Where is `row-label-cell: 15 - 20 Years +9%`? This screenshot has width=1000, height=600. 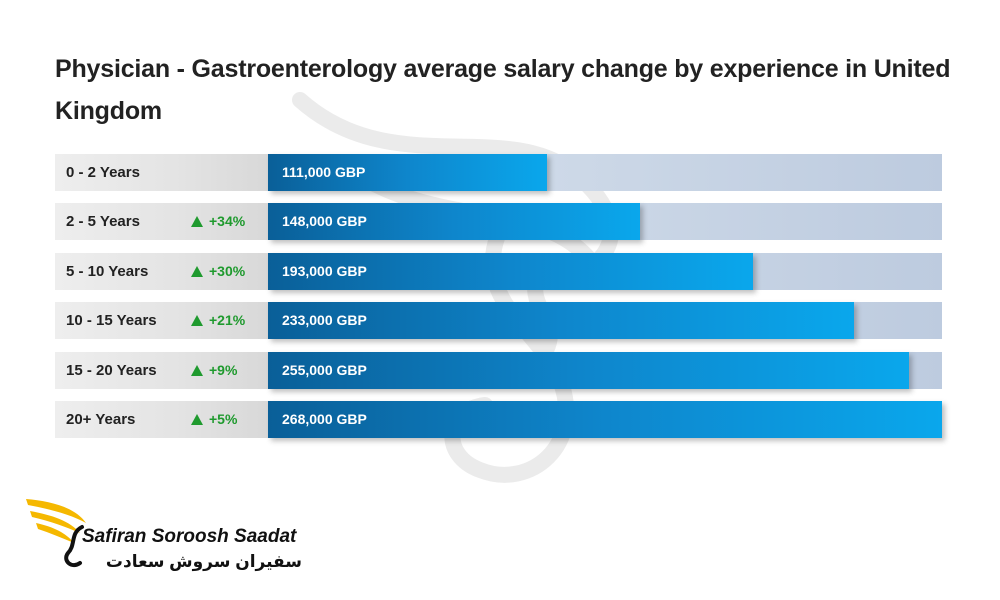
row-label-cell: 15 - 20 Years +9% is located at coordinates (161, 370).